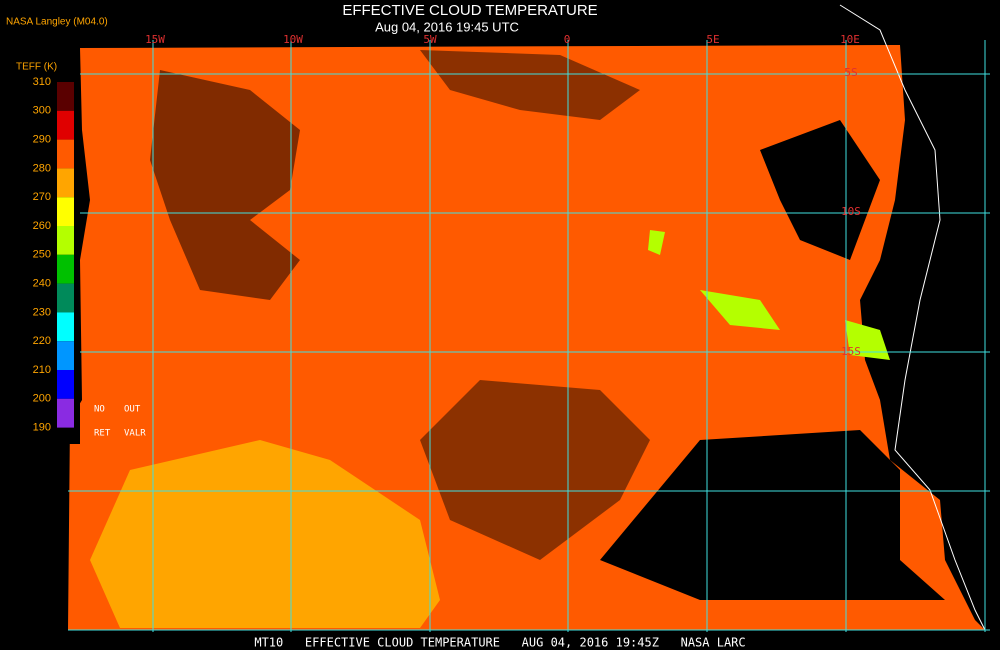 The height and width of the screenshot is (650, 1000). Describe the element at coordinates (99, 410) in the screenshot. I see `legend-note: NO` at that location.